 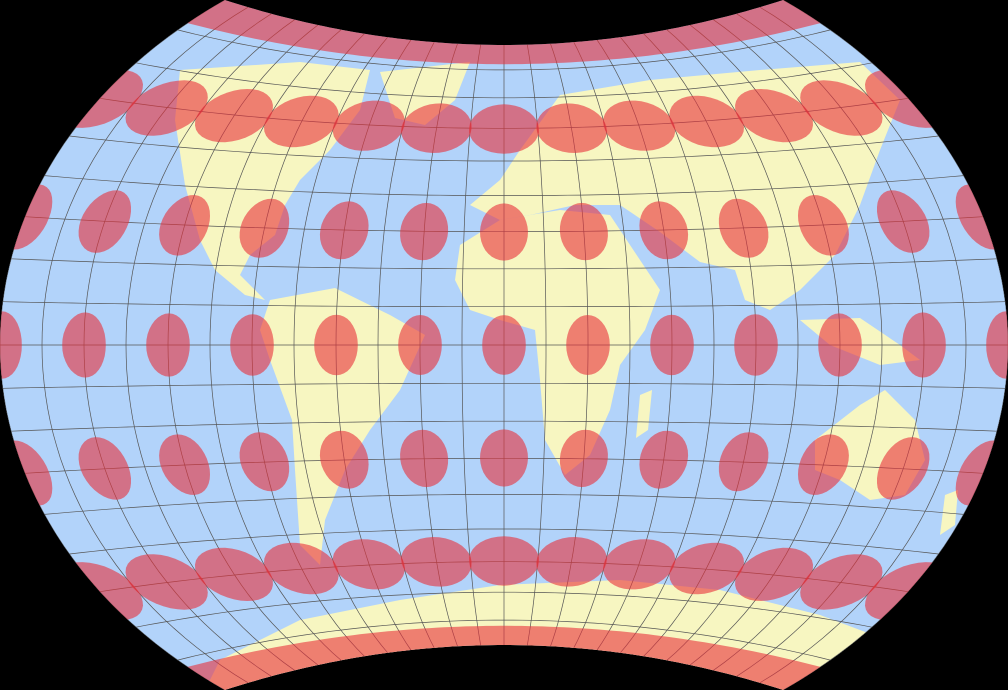 I want to click on south-america, so click(x=342, y=426).